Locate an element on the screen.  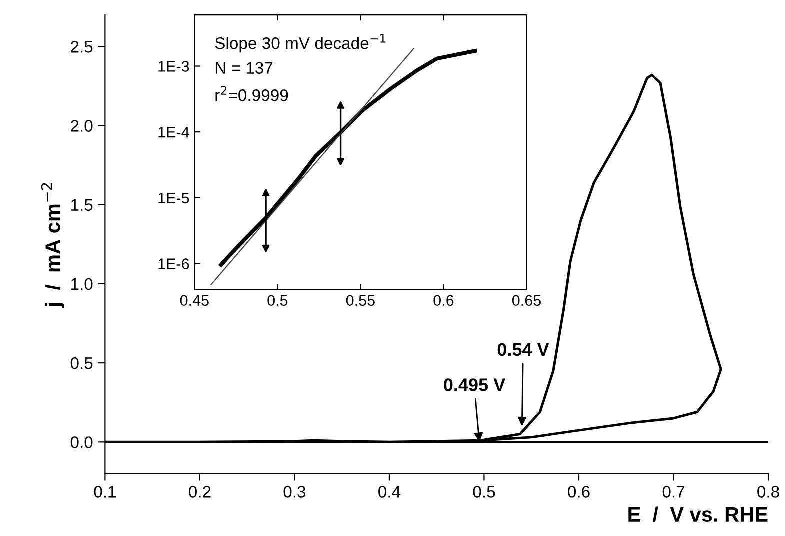
annotation: r$^{2}$=0.9999 is located at coordinates (252, 94).